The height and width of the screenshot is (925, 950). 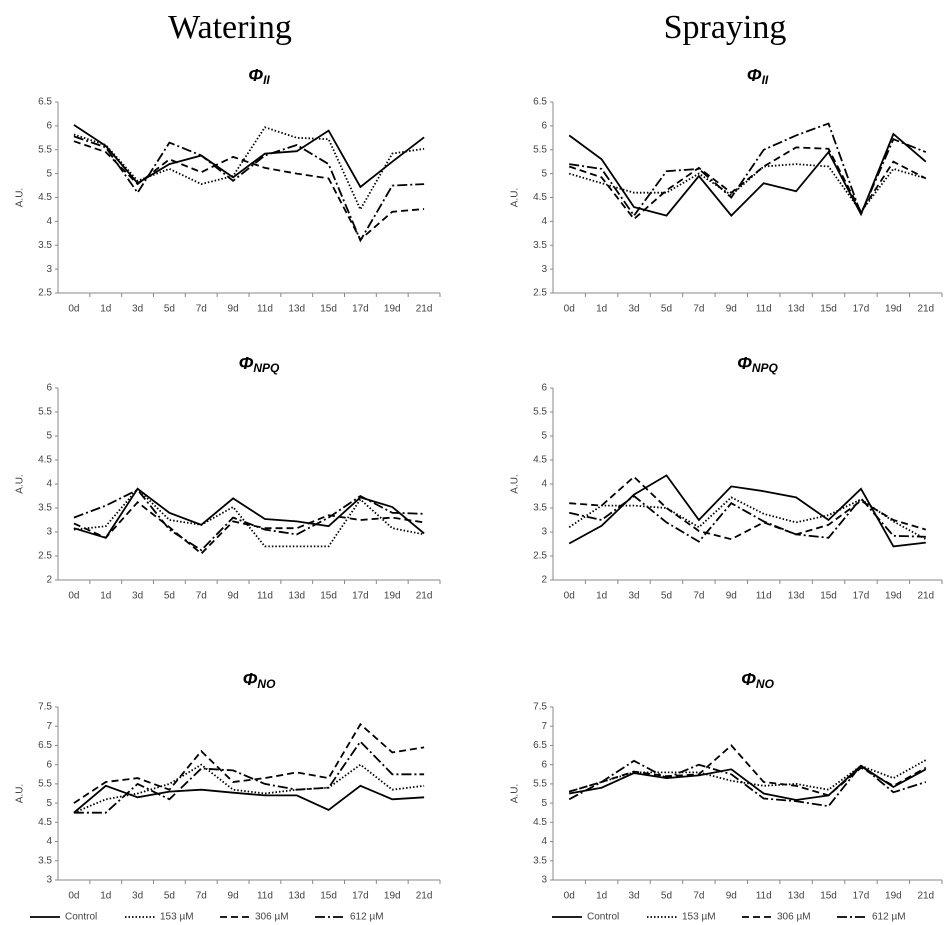 I want to click on column-heading: Watering, so click(x=230, y=27).